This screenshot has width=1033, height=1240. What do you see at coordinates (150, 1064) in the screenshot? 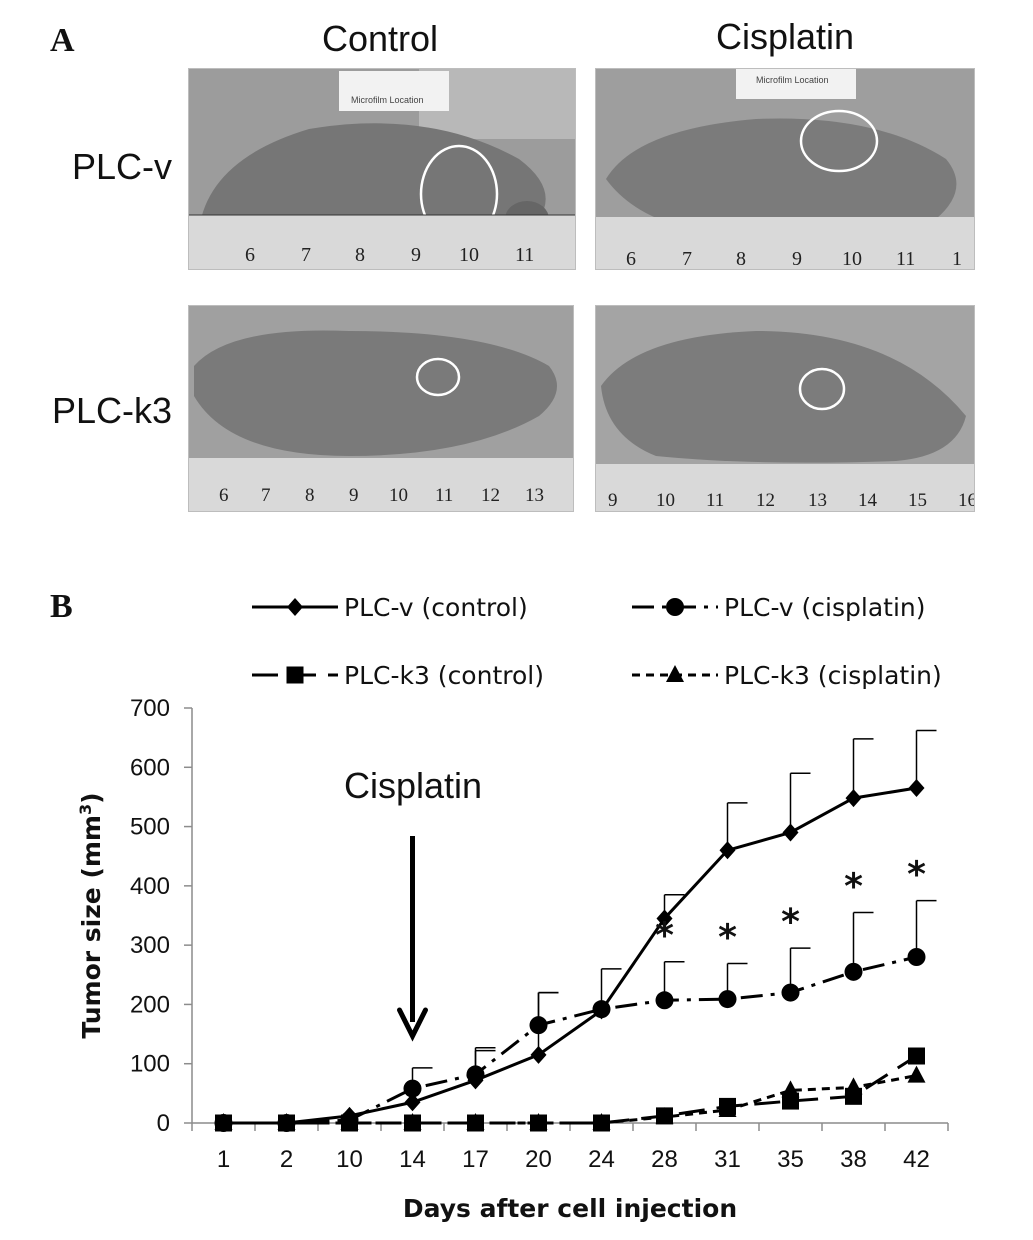
I see `y-tick-label: 100` at bounding box center [150, 1064].